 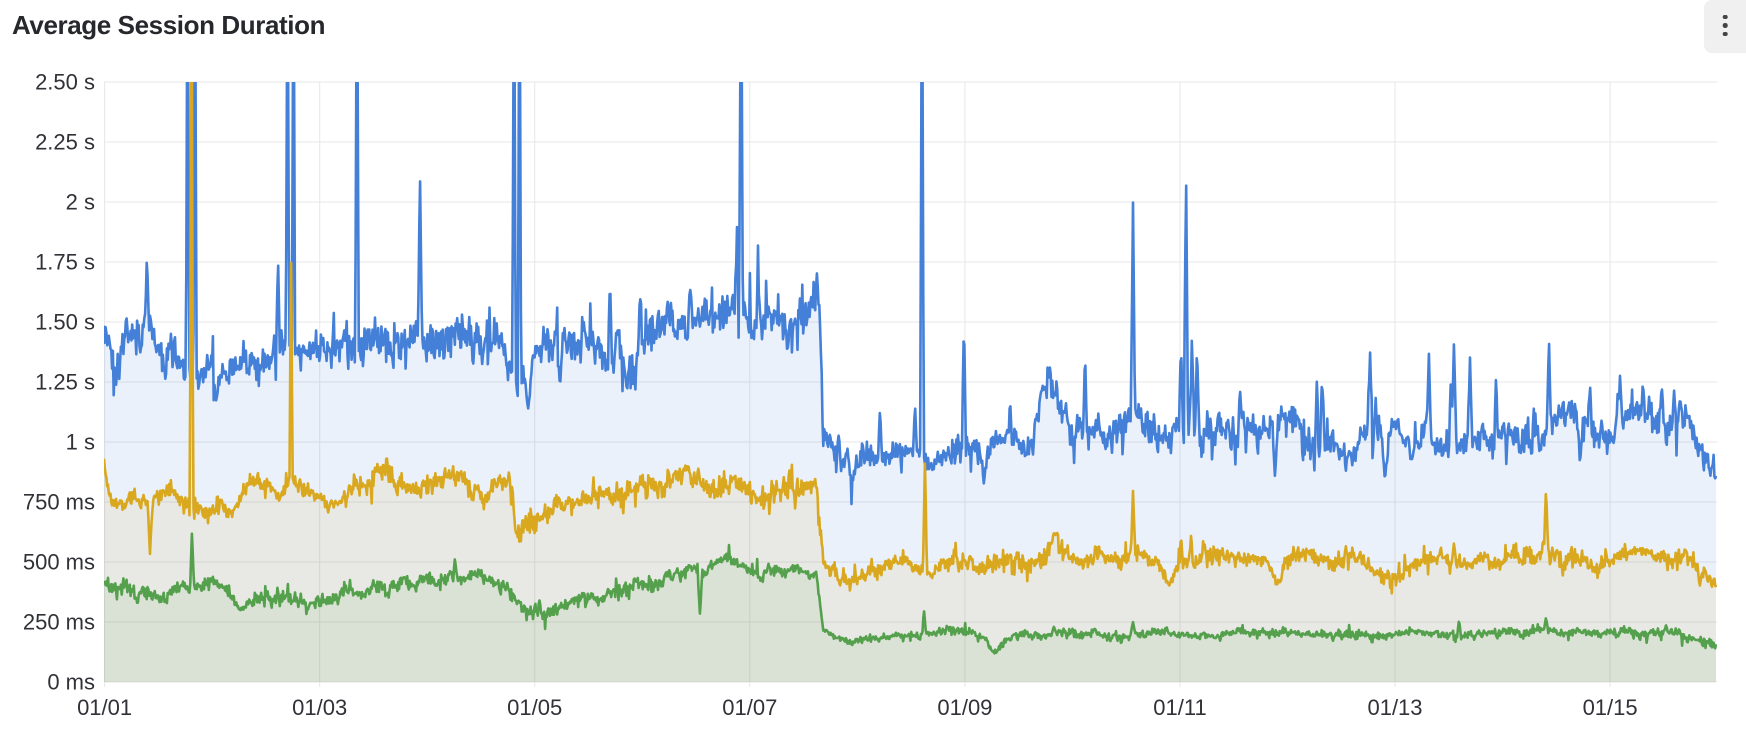 I want to click on svg-text: 2.50 s, so click(x=65, y=82).